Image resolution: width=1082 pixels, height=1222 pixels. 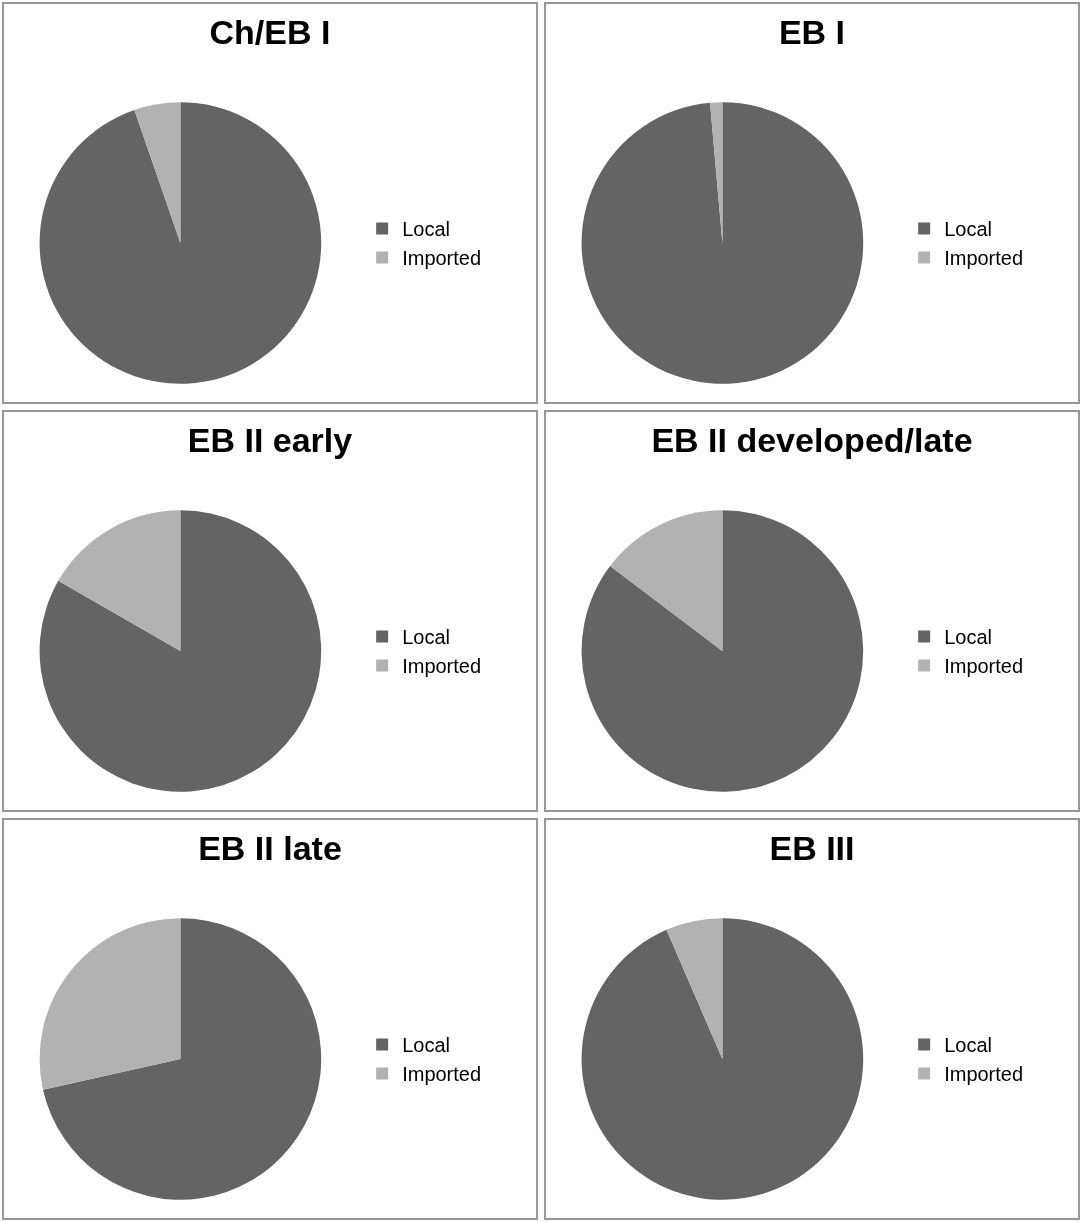 What do you see at coordinates (270, 847) in the screenshot?
I see `chart-title: EB II late` at bounding box center [270, 847].